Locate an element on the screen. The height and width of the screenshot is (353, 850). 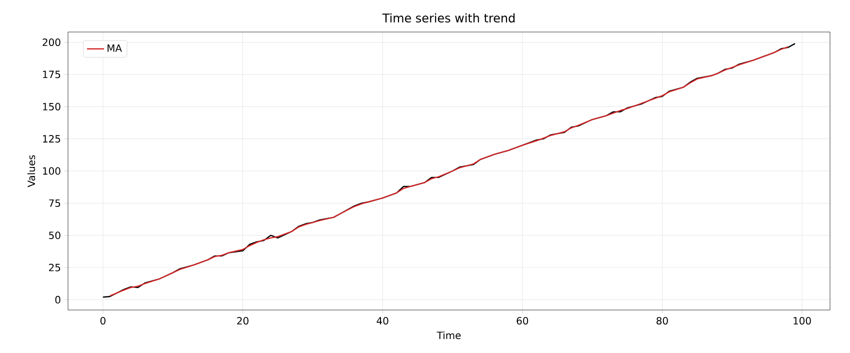
y-tick-label: 100 is located at coordinates (51, 171).